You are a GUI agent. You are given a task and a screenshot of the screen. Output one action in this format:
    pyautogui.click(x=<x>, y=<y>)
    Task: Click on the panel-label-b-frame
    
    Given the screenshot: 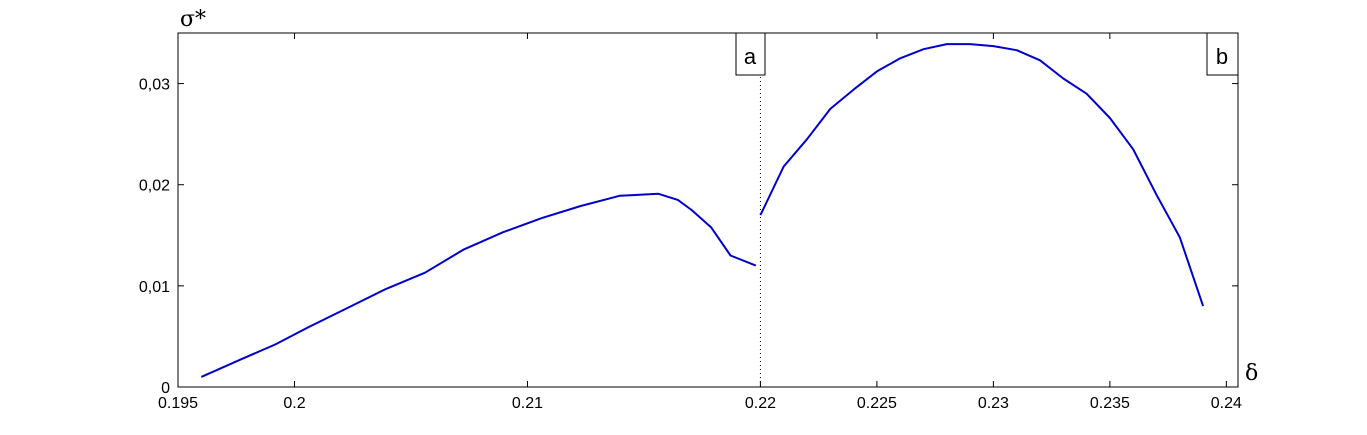 What is the action you would take?
    pyautogui.click(x=1222, y=54)
    